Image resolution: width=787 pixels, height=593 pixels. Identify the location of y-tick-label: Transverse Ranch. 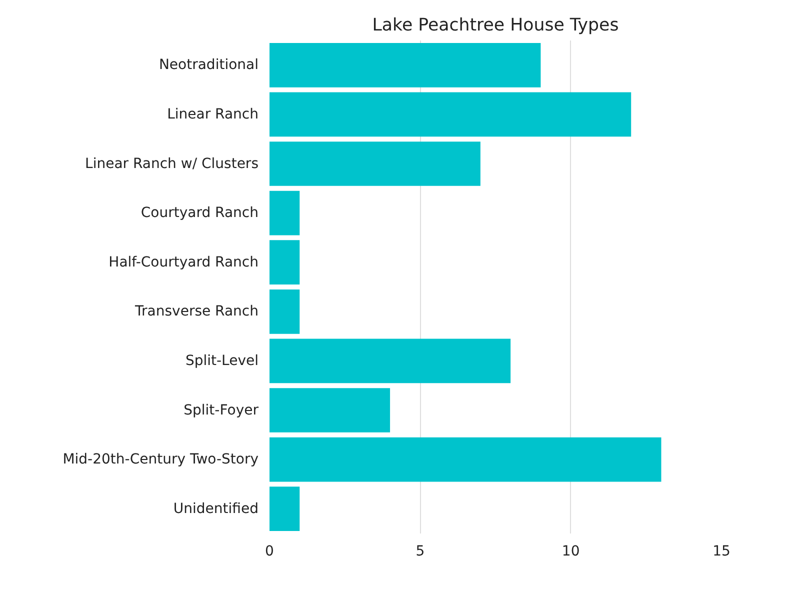
(196, 312).